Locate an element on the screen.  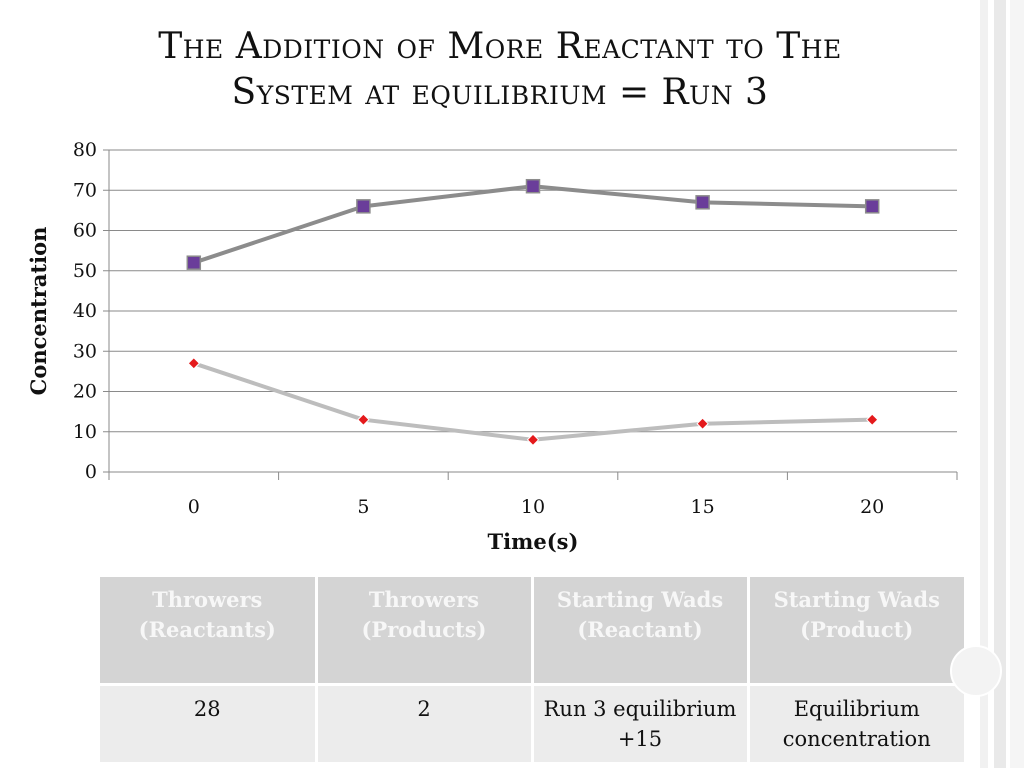
nav-circle-decoration is located at coordinates (976, 671).